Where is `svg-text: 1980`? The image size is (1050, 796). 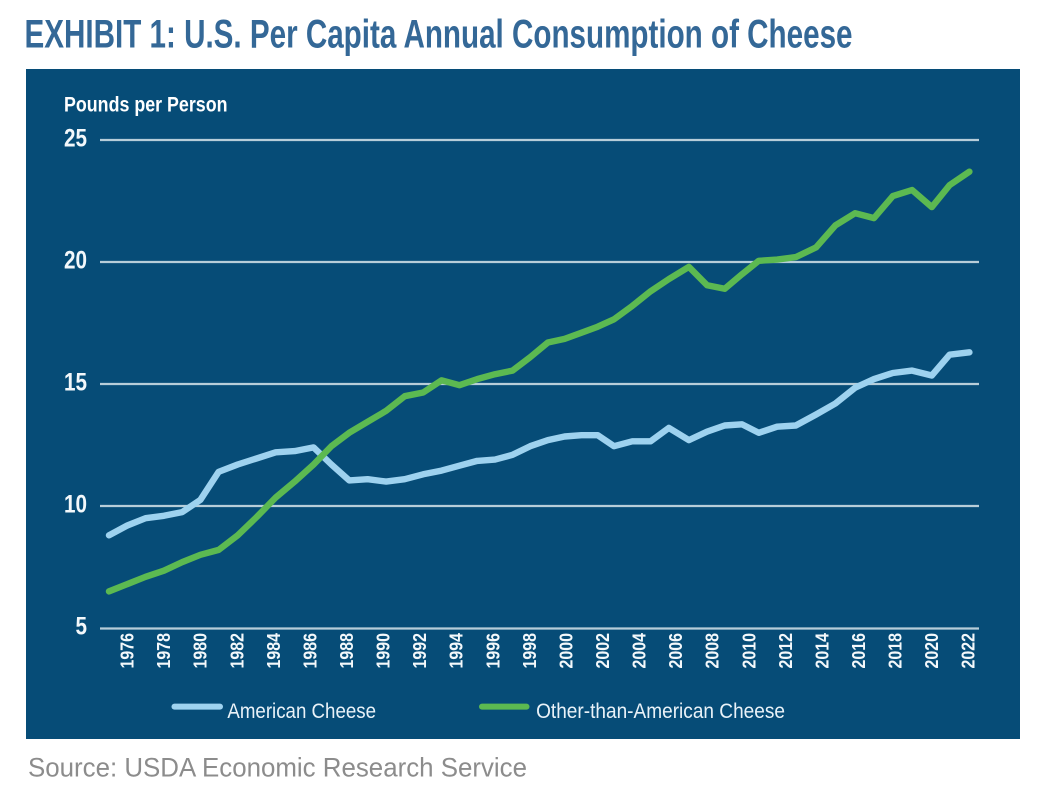 svg-text: 1980 is located at coordinates (201, 651).